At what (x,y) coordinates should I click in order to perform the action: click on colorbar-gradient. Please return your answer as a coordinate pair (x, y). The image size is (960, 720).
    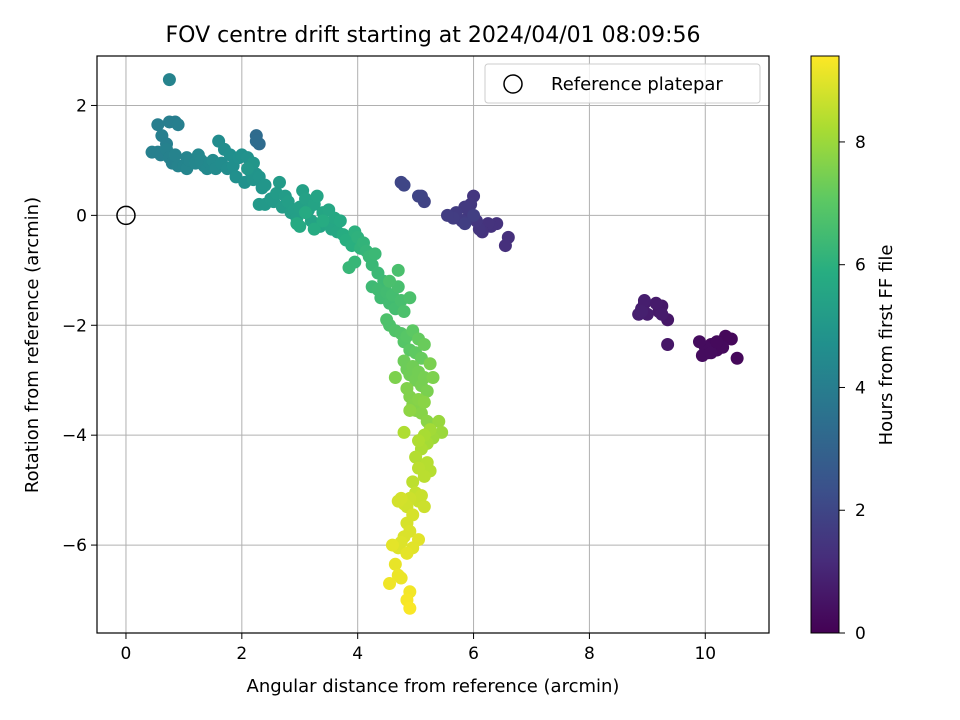
    Looking at the image, I should click on (825, 344).